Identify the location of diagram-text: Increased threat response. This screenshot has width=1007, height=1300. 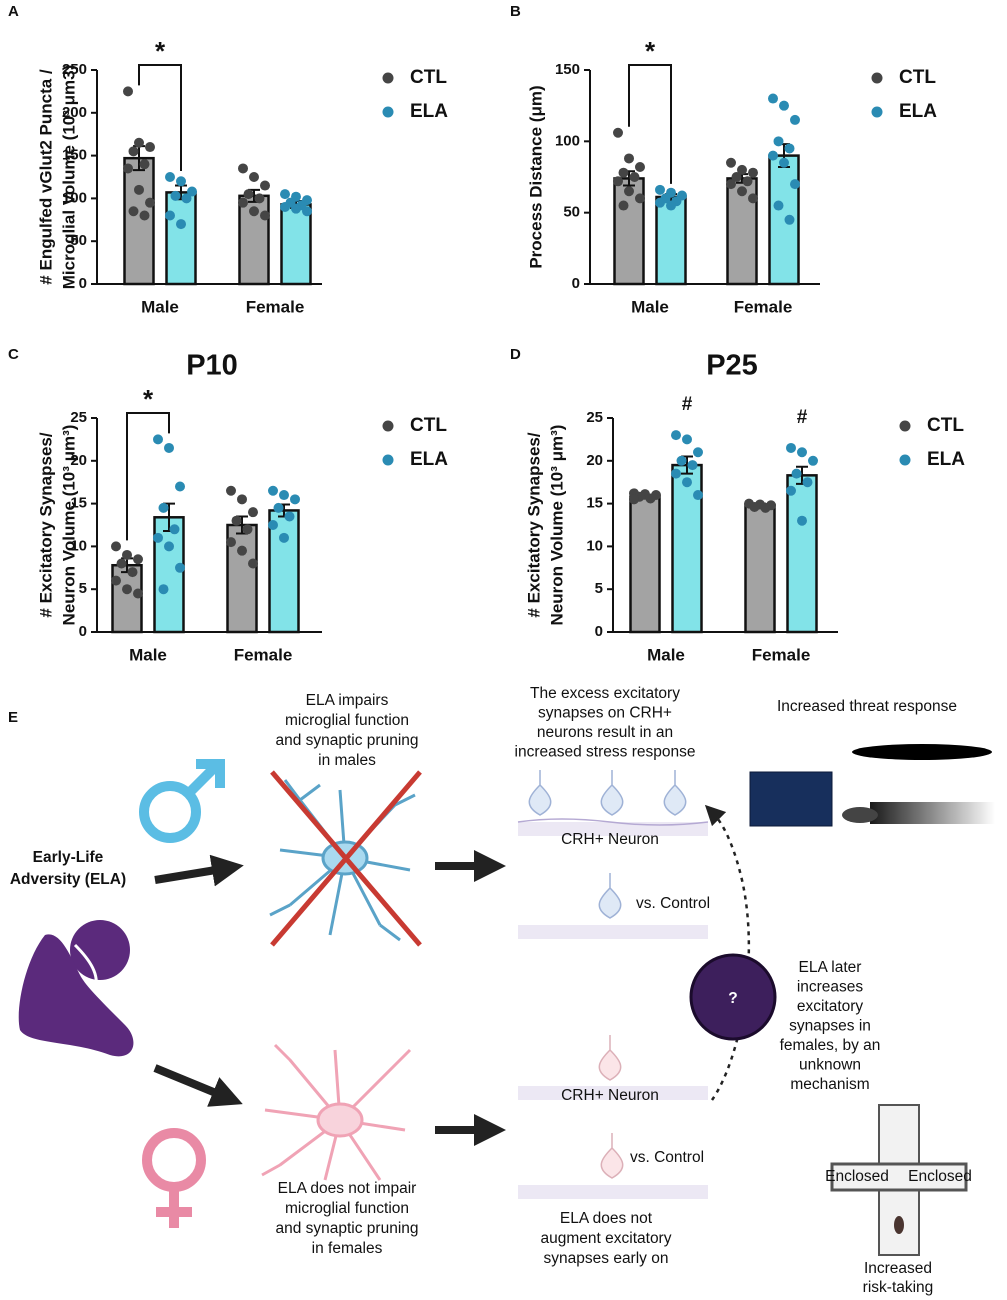
(867, 706).